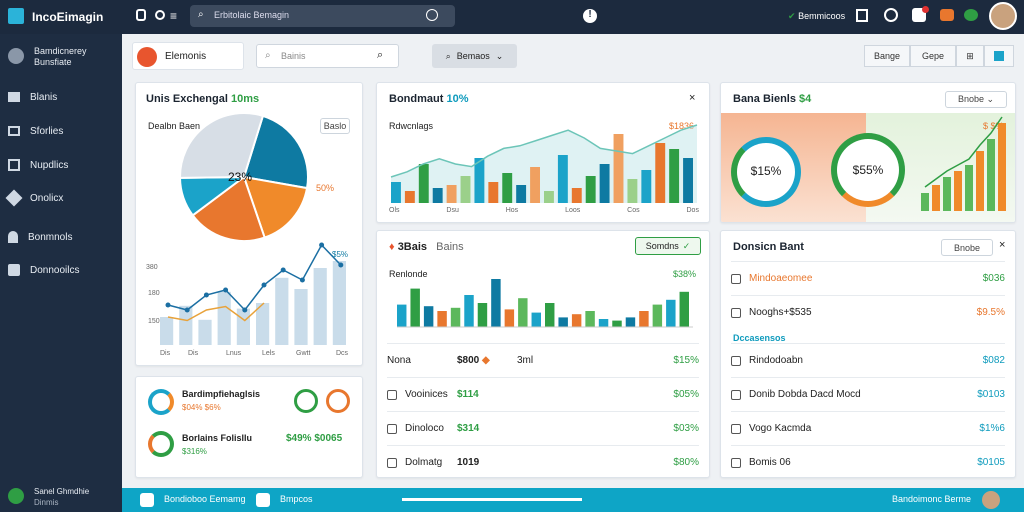 The width and height of the screenshot is (1024, 512). What do you see at coordinates (887, 56) in the screenshot?
I see `toggle-bange: Bange` at bounding box center [887, 56].